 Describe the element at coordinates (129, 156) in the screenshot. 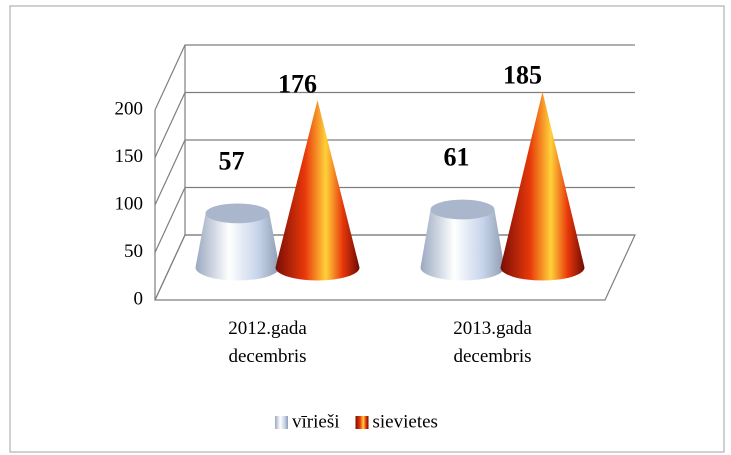

I see `y-tick-label: 150` at that location.